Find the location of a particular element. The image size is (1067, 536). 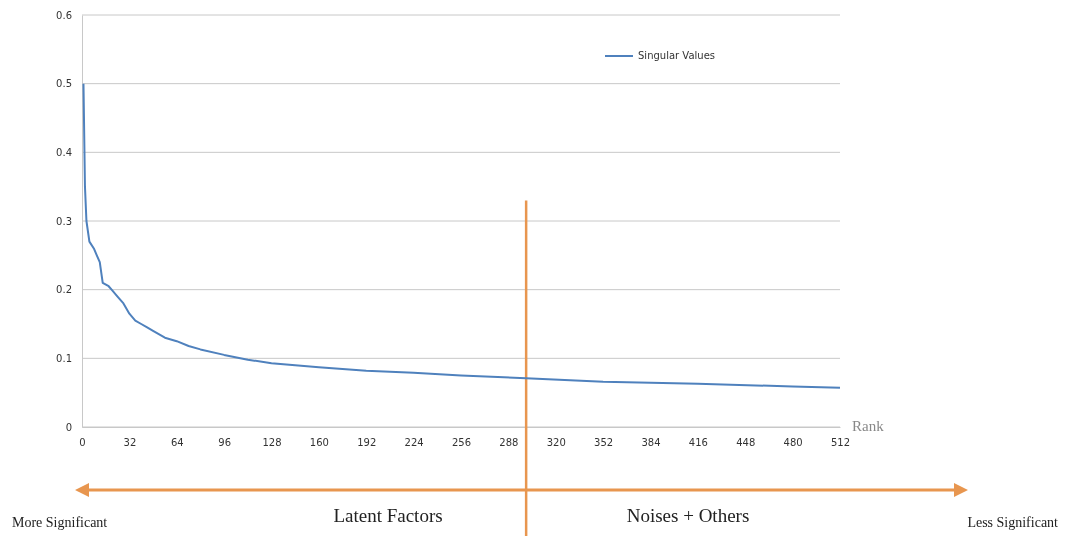

x-tick-label: 352 is located at coordinates (604, 443).